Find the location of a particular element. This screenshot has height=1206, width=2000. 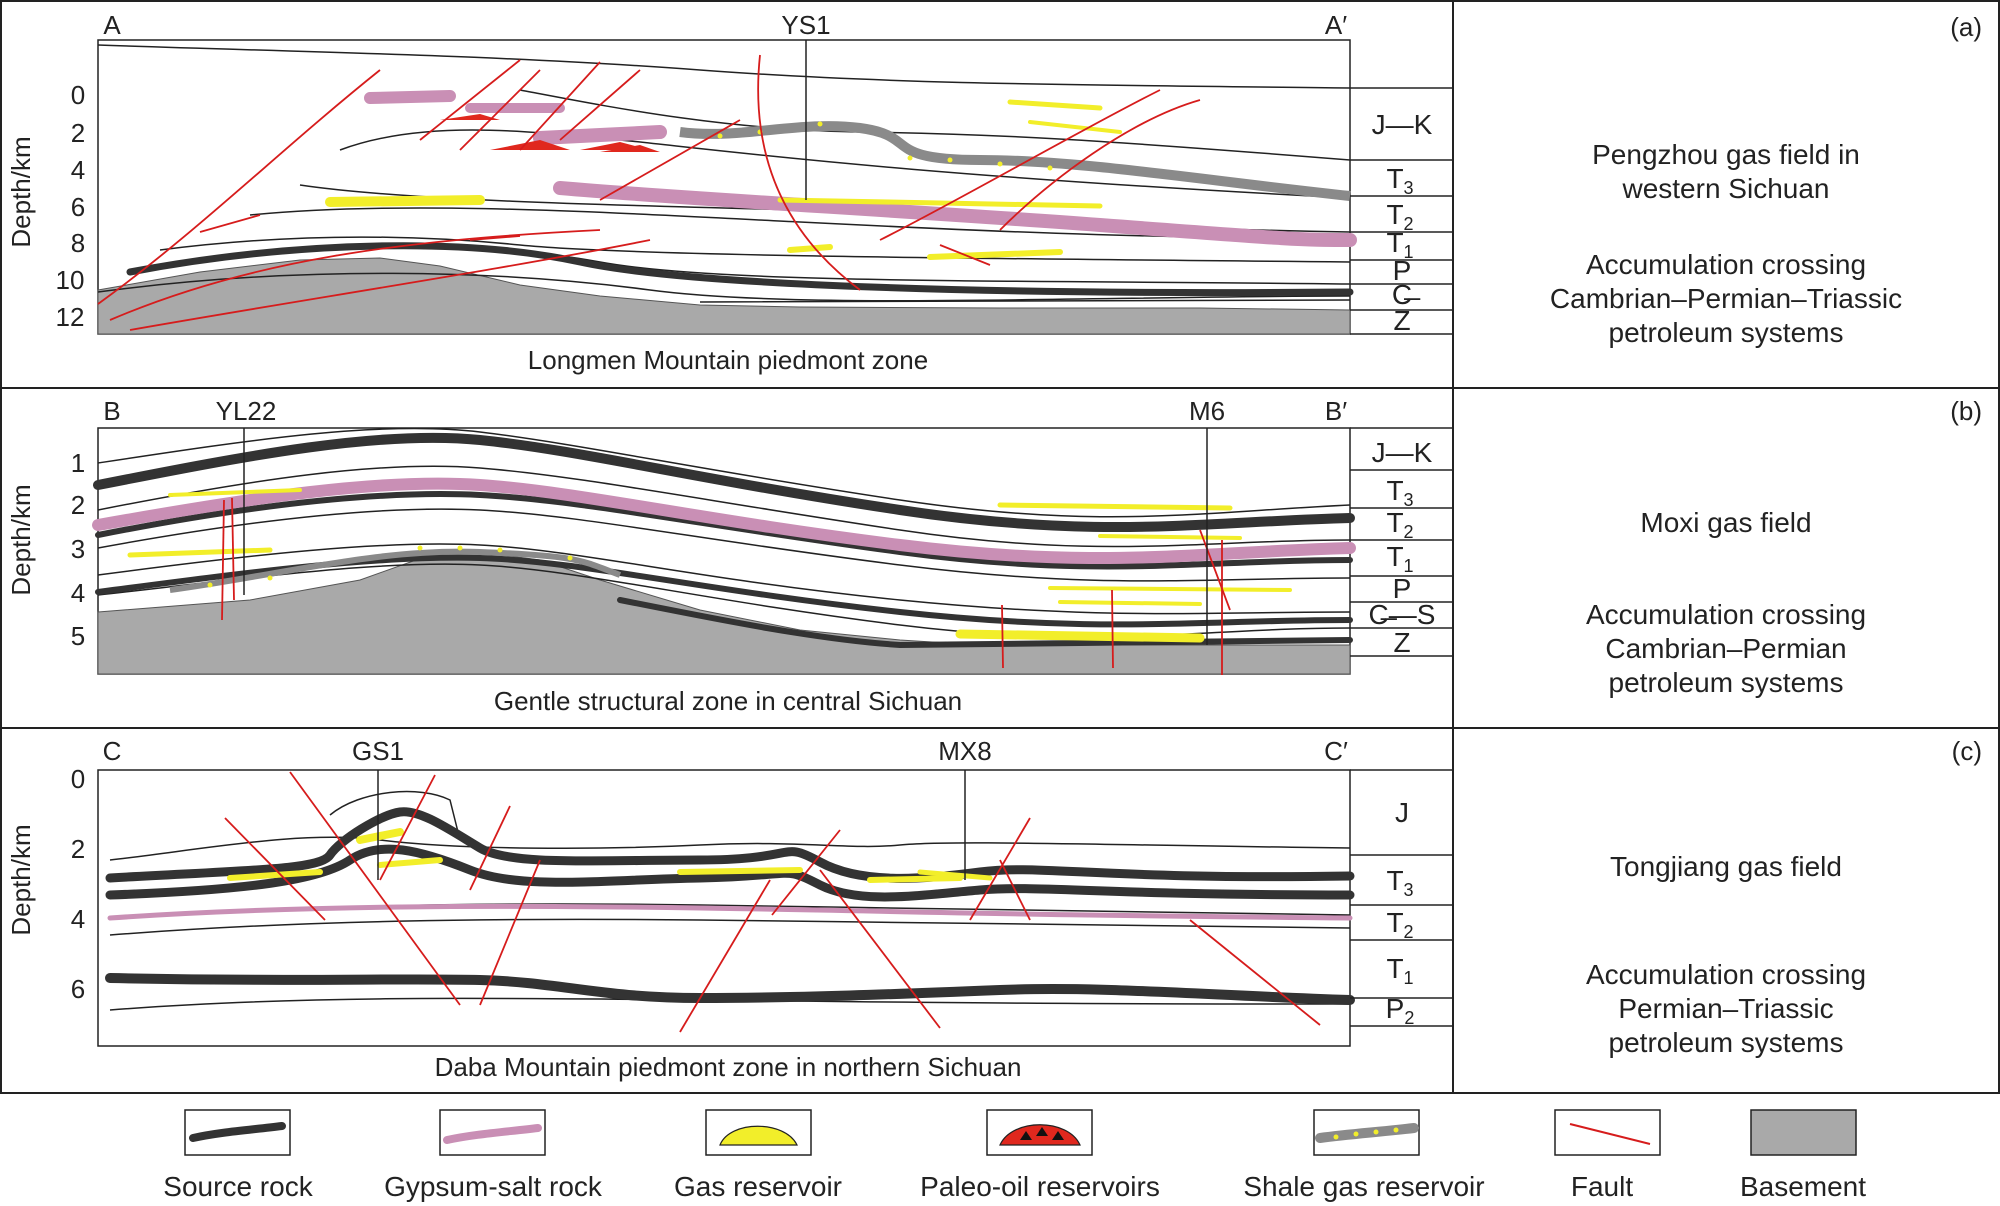

strata-labels-c: J T3 T2 T1 P2 is located at coordinates (1400, 912).